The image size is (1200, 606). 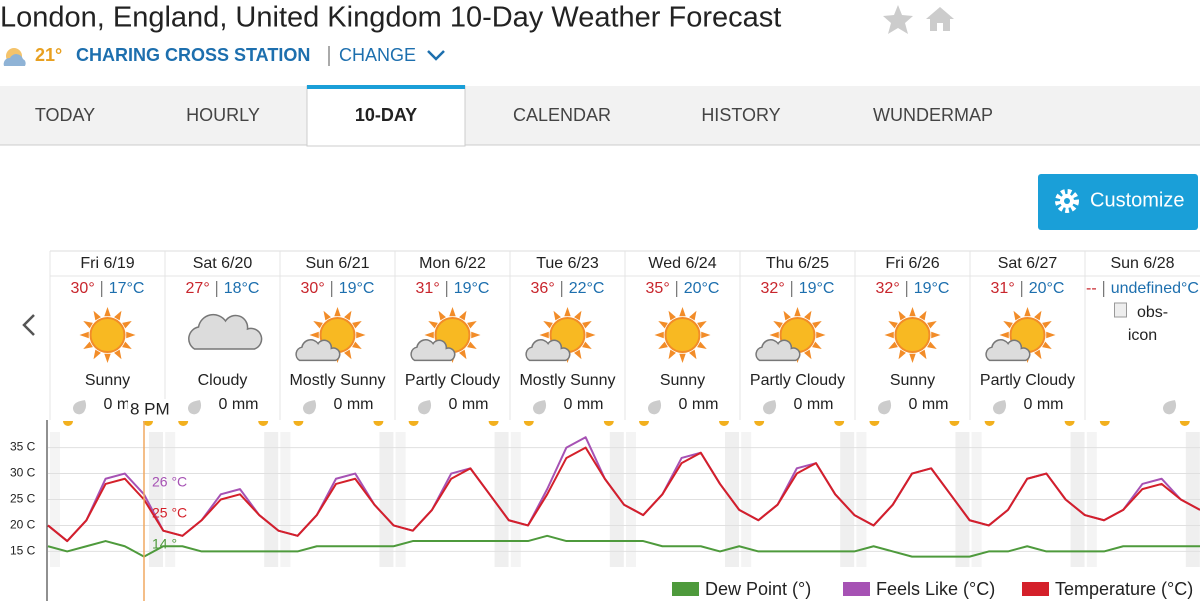 I want to click on chevron, so click(x=436, y=55).